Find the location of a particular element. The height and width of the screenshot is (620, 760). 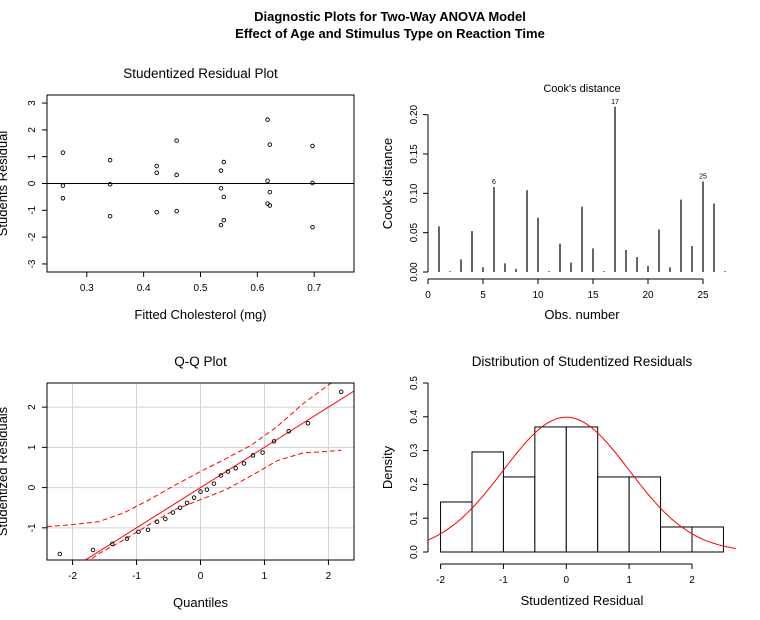

plot-area is located at coordinates (200, 471).